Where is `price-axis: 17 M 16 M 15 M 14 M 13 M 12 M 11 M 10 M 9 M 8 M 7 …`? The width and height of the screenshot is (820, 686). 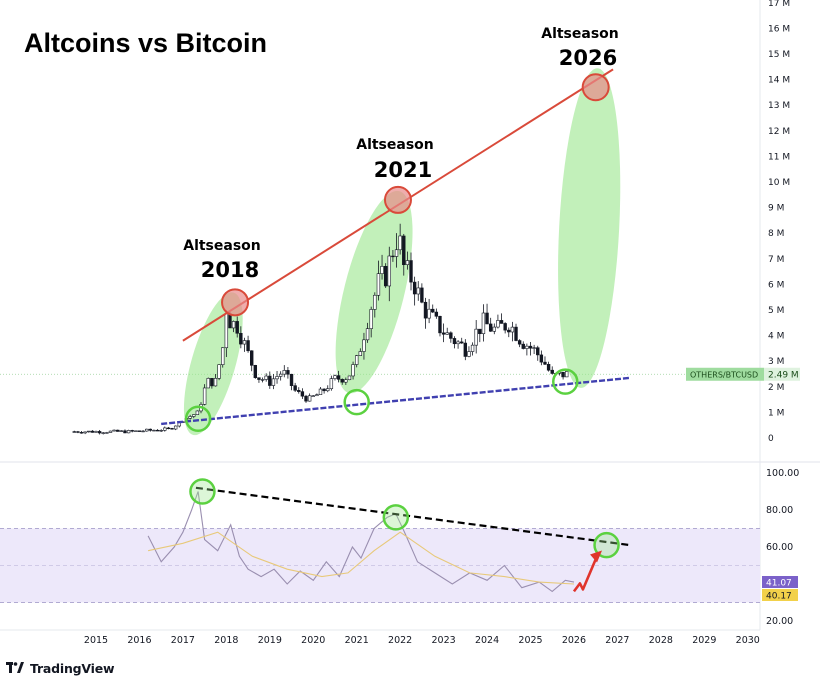
price-axis: 17 M 16 M 15 M 14 M 13 M 12 M 11 M 10 M 9 M 8 M 7 … is located at coordinates (779, 222).